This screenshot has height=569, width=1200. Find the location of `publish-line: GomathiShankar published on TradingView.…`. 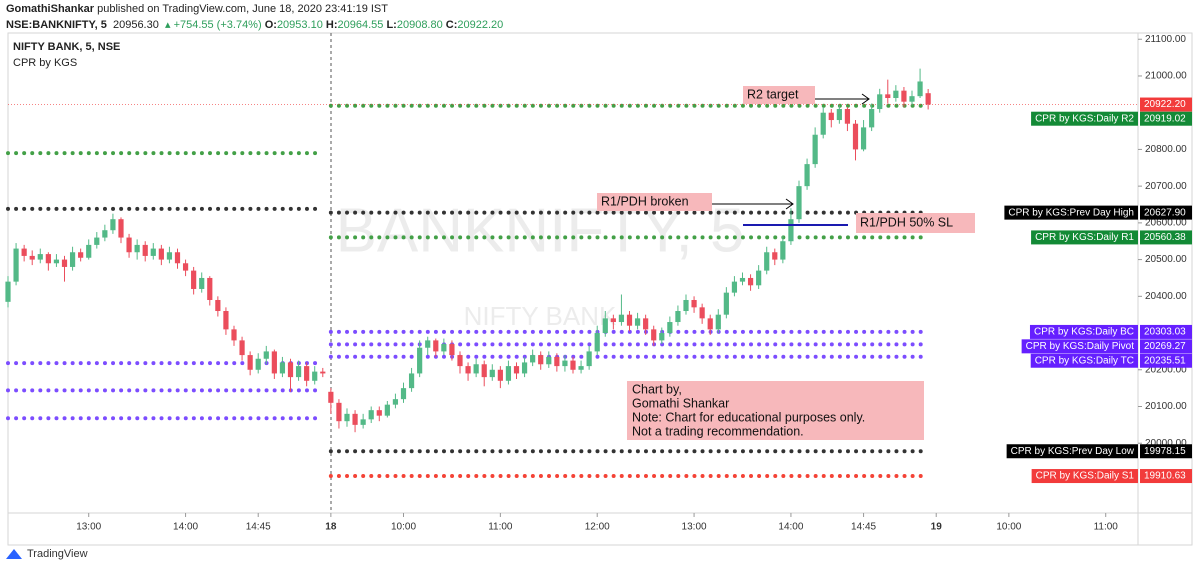

publish-line: GomathiShankar published on TradingView.… is located at coordinates (197, 9).